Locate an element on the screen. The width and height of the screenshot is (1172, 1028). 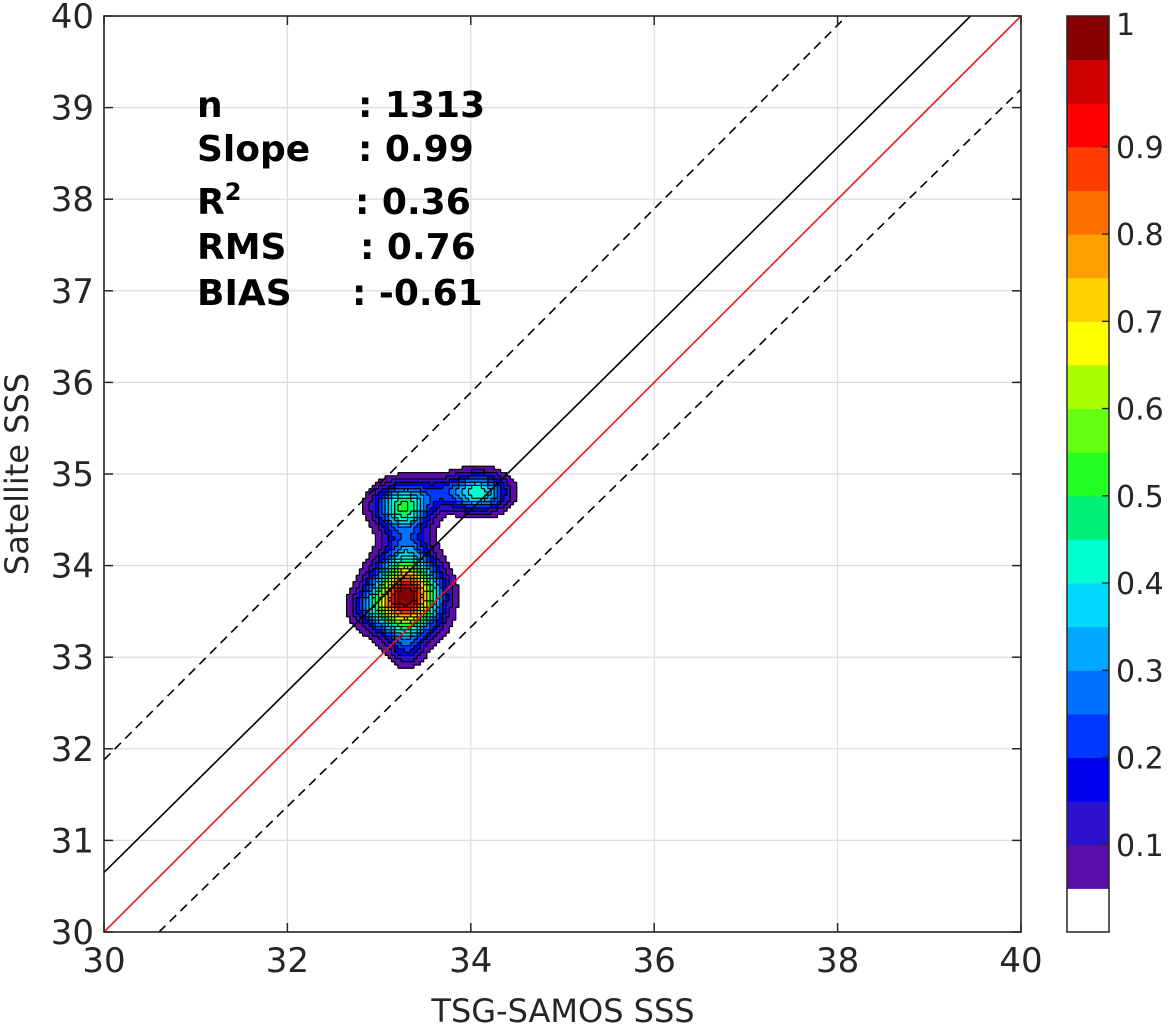
y-tick-label: 33 is located at coordinates (72, 658).